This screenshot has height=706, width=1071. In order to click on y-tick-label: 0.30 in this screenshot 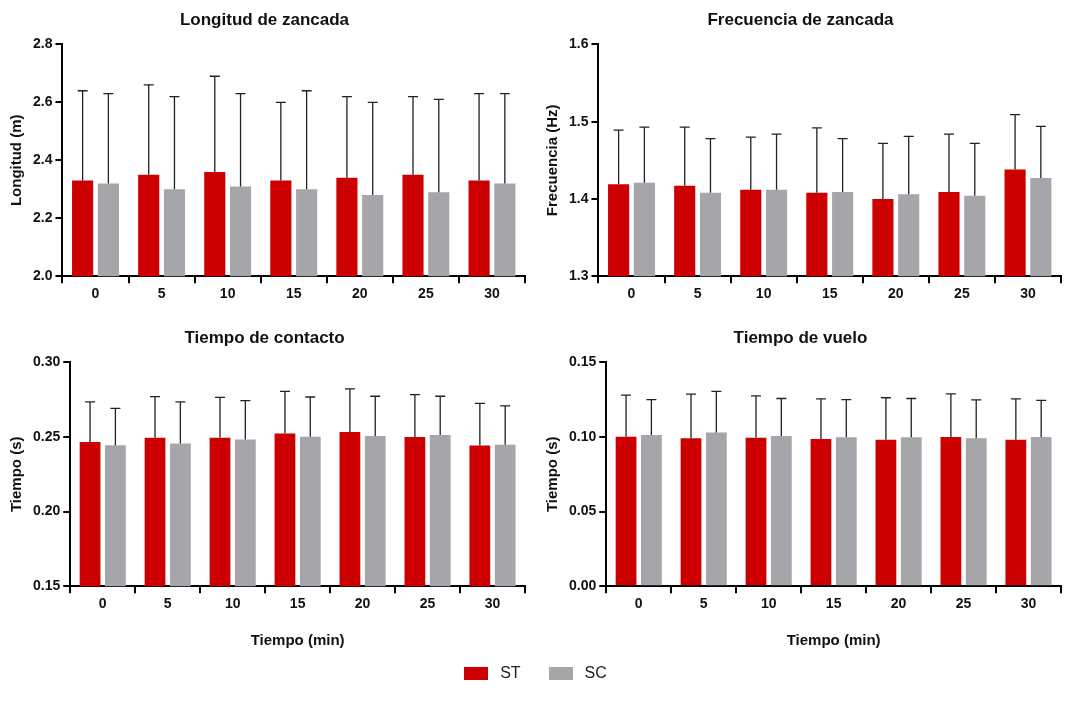, I will do `click(47, 361)`.